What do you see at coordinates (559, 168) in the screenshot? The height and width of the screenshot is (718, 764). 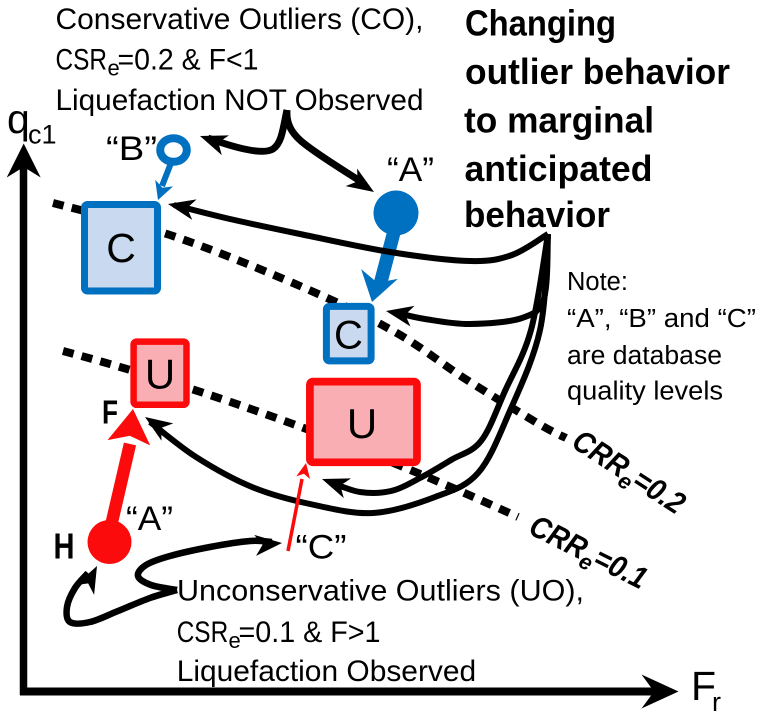 I see `svg-text: anticipated` at bounding box center [559, 168].